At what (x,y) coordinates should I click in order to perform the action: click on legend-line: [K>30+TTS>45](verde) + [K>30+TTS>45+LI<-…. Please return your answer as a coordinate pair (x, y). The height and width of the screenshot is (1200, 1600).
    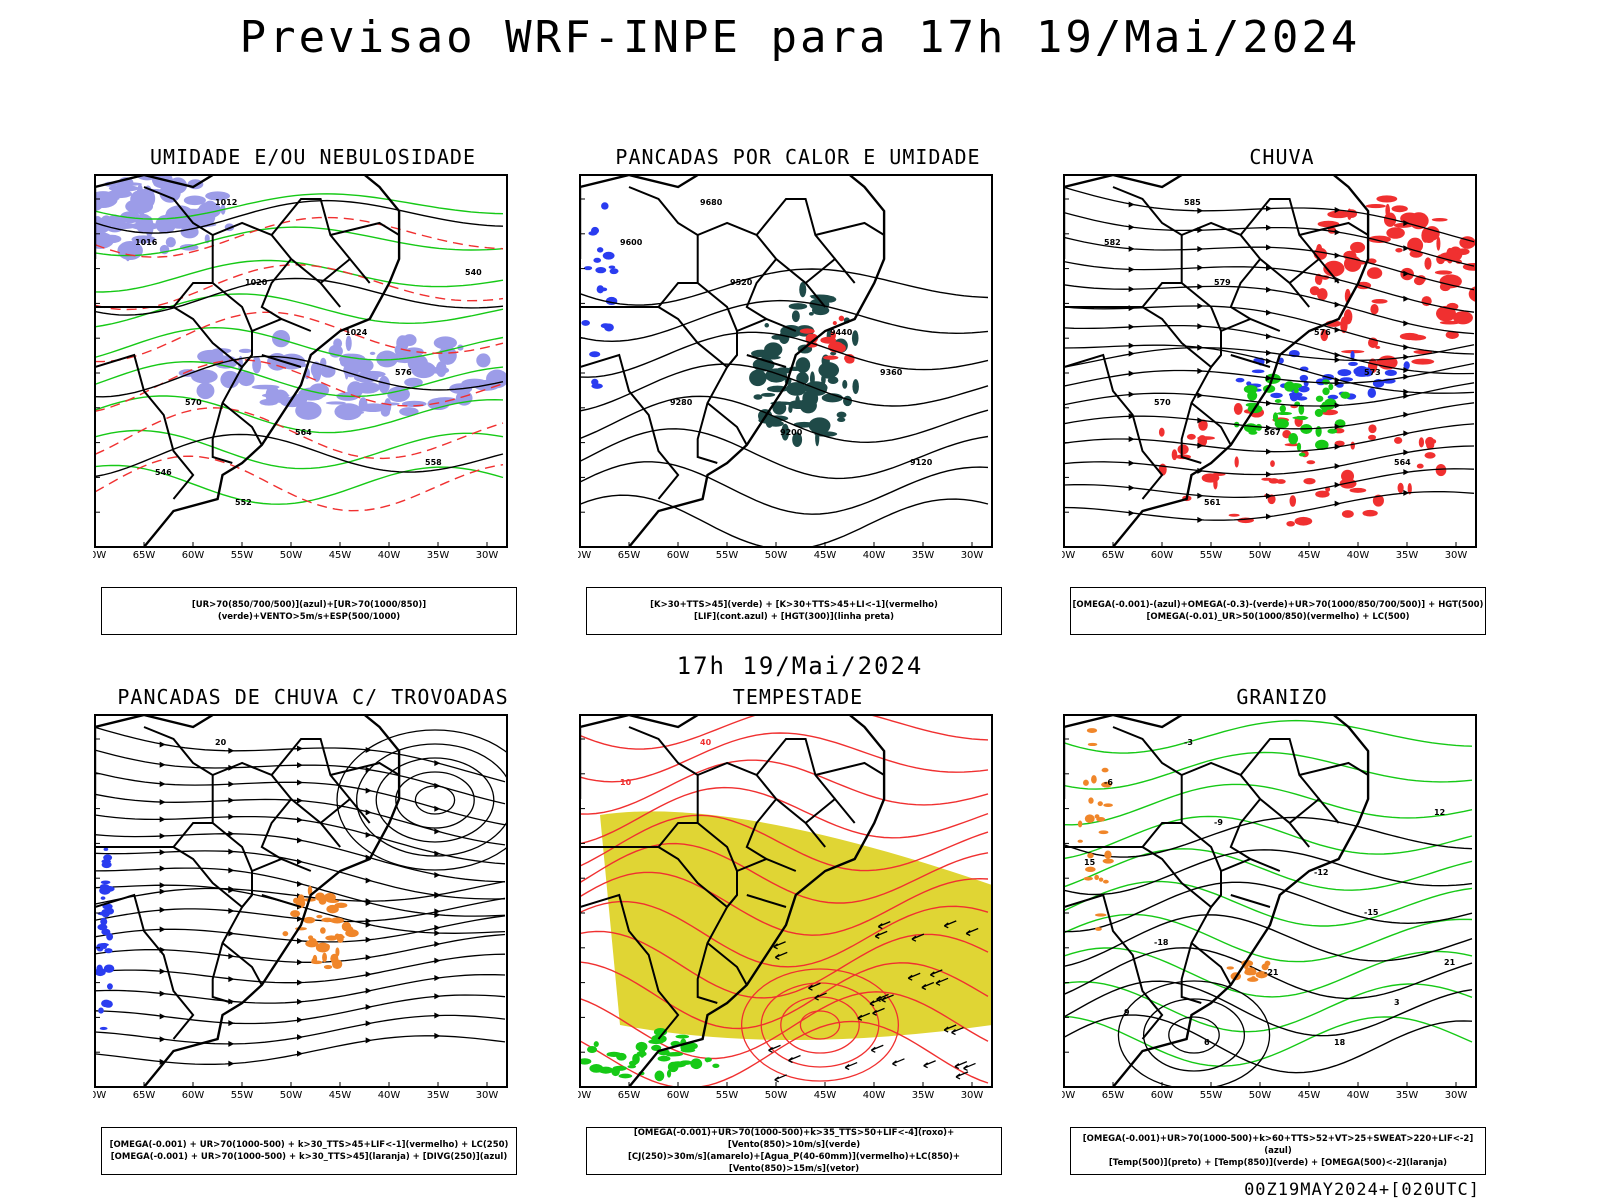
    Looking at the image, I should click on (794, 605).